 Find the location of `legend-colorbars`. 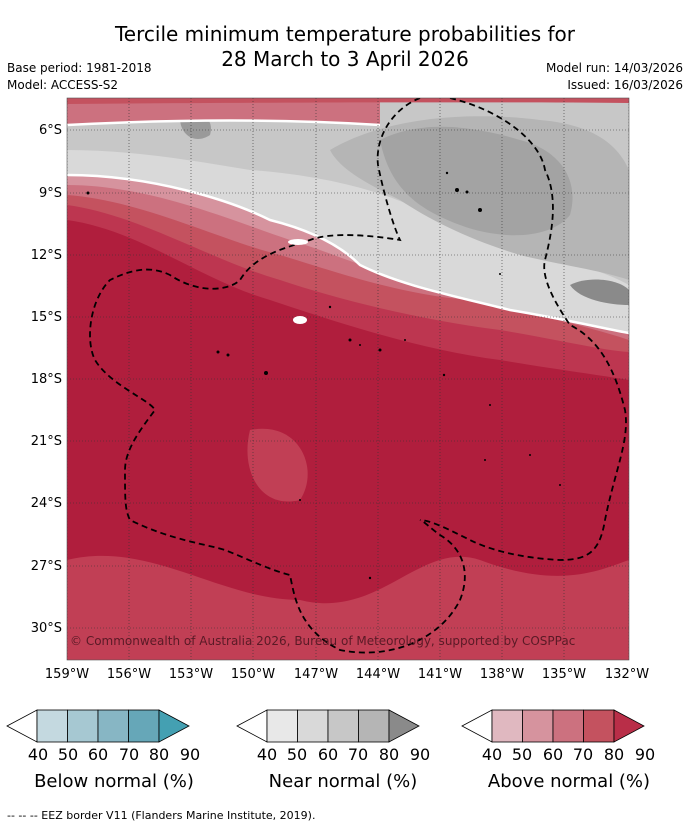

legend-colorbars is located at coordinates (325, 726).